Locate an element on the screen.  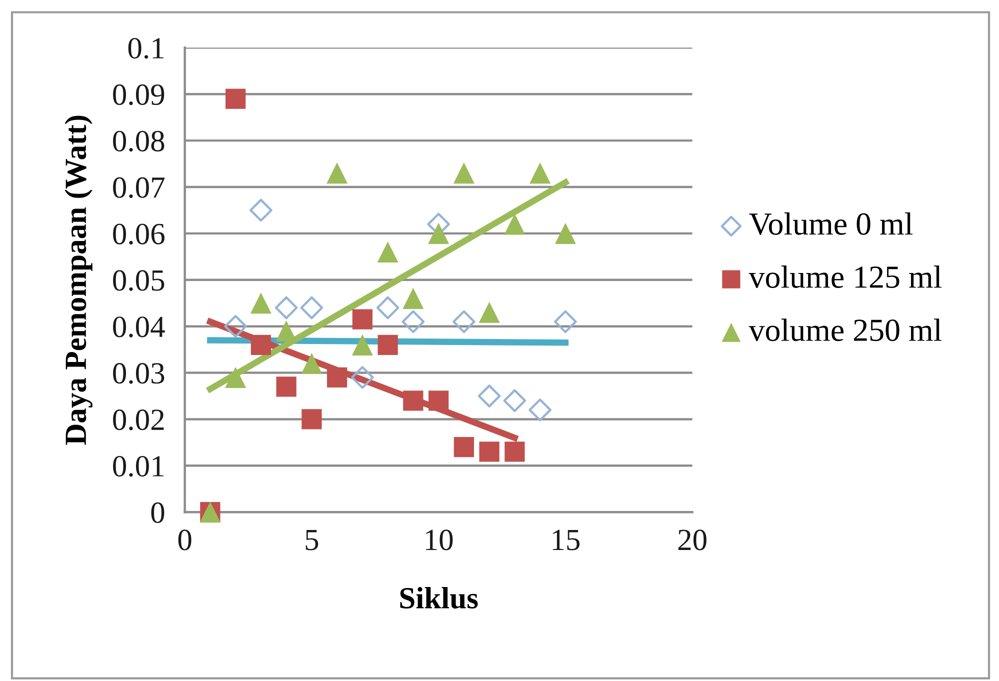
x-tick-label: 5 is located at coordinates (312, 540).